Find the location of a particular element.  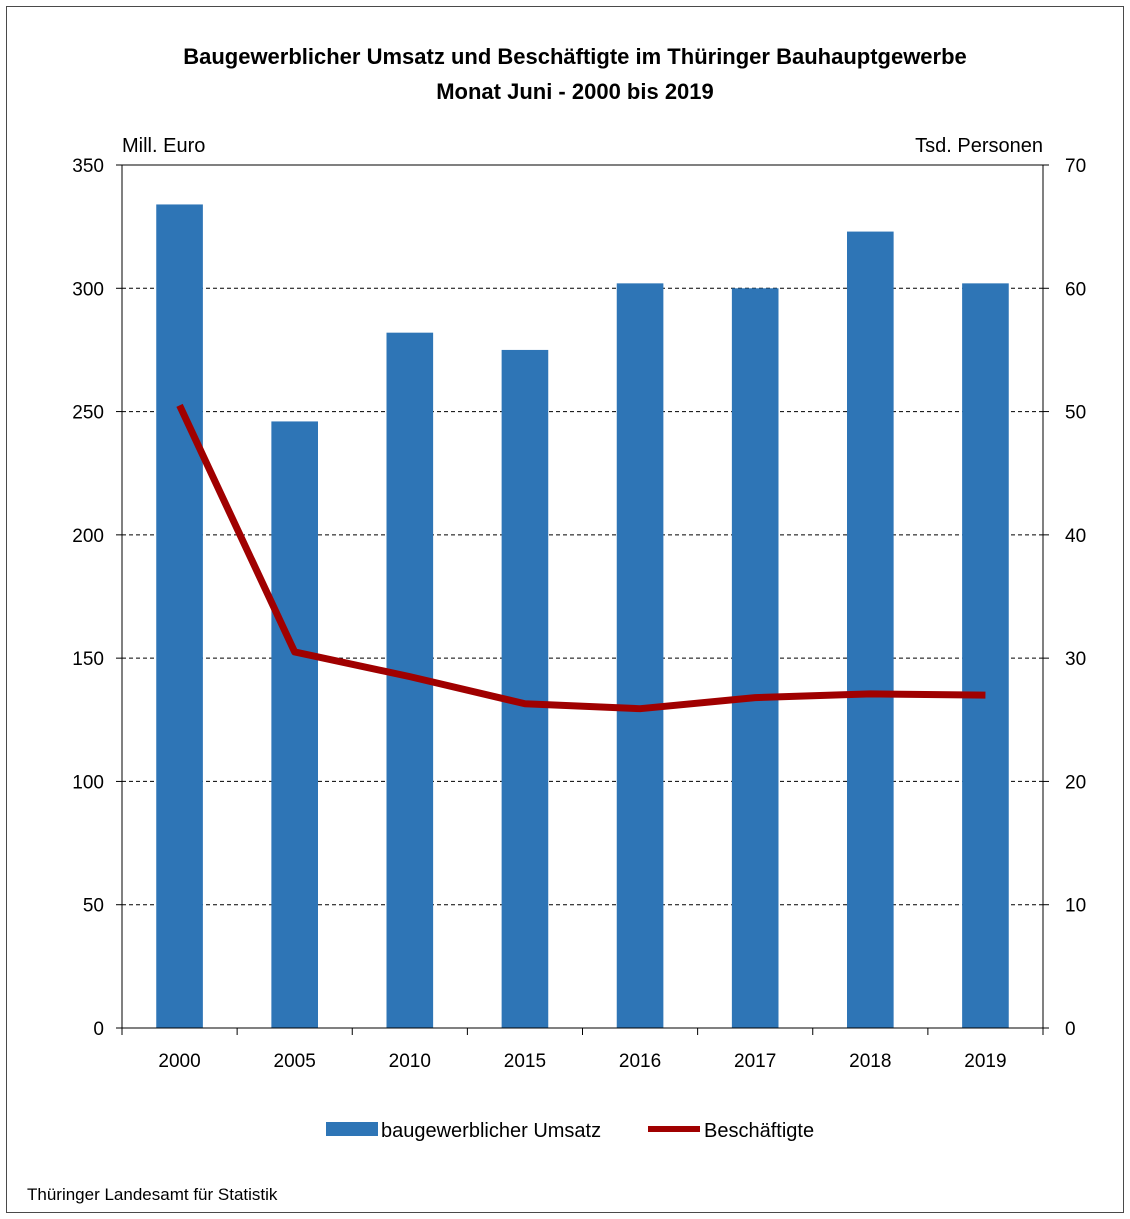

legend: baugewerblicher Umsatz Beschäftigte is located at coordinates (570, 1131).